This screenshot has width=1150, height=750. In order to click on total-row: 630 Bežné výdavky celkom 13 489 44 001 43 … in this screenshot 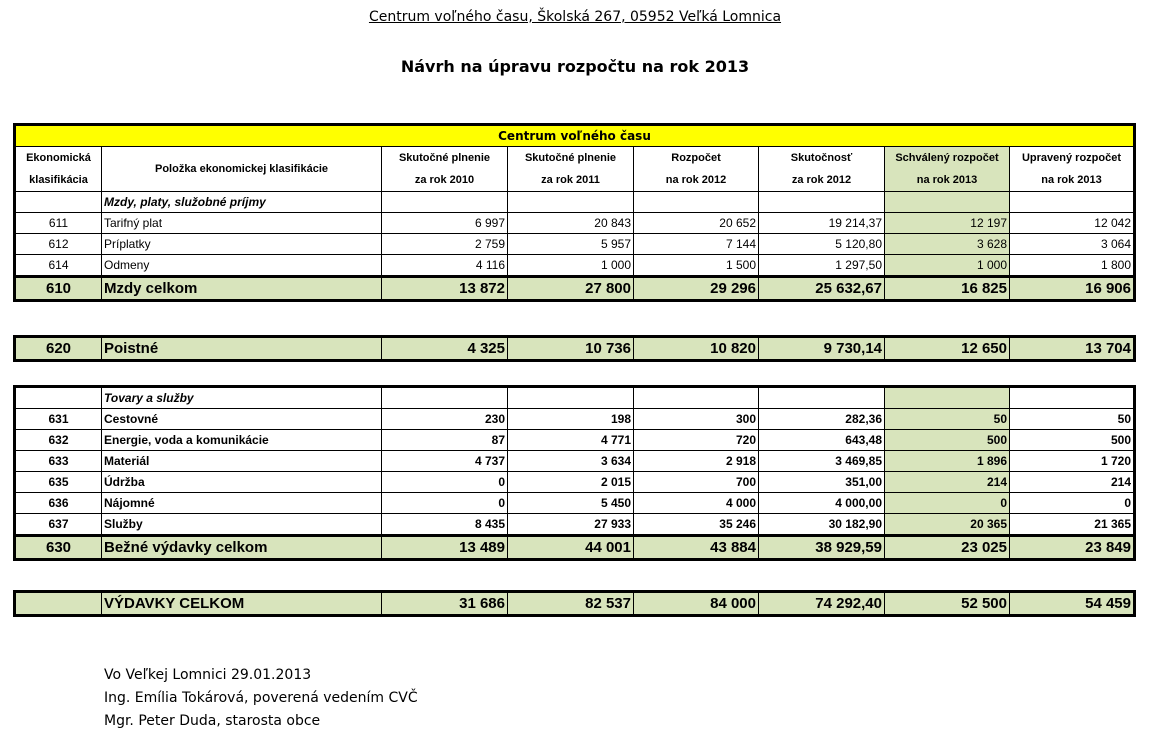, I will do `click(574, 547)`.